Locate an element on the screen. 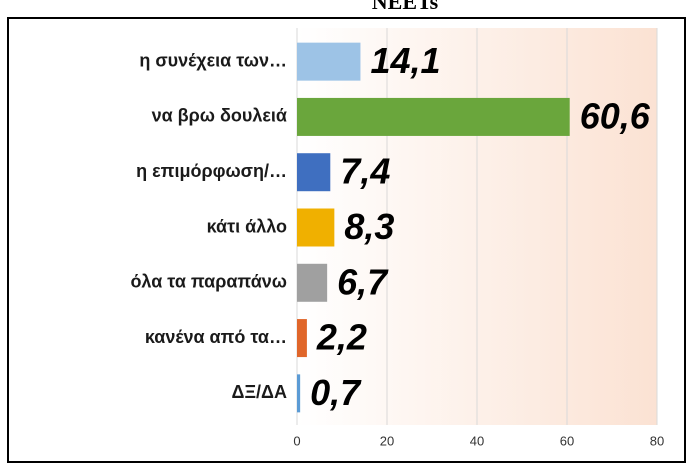 The height and width of the screenshot is (468, 691). value-label: 2,2 is located at coordinates (341, 337).